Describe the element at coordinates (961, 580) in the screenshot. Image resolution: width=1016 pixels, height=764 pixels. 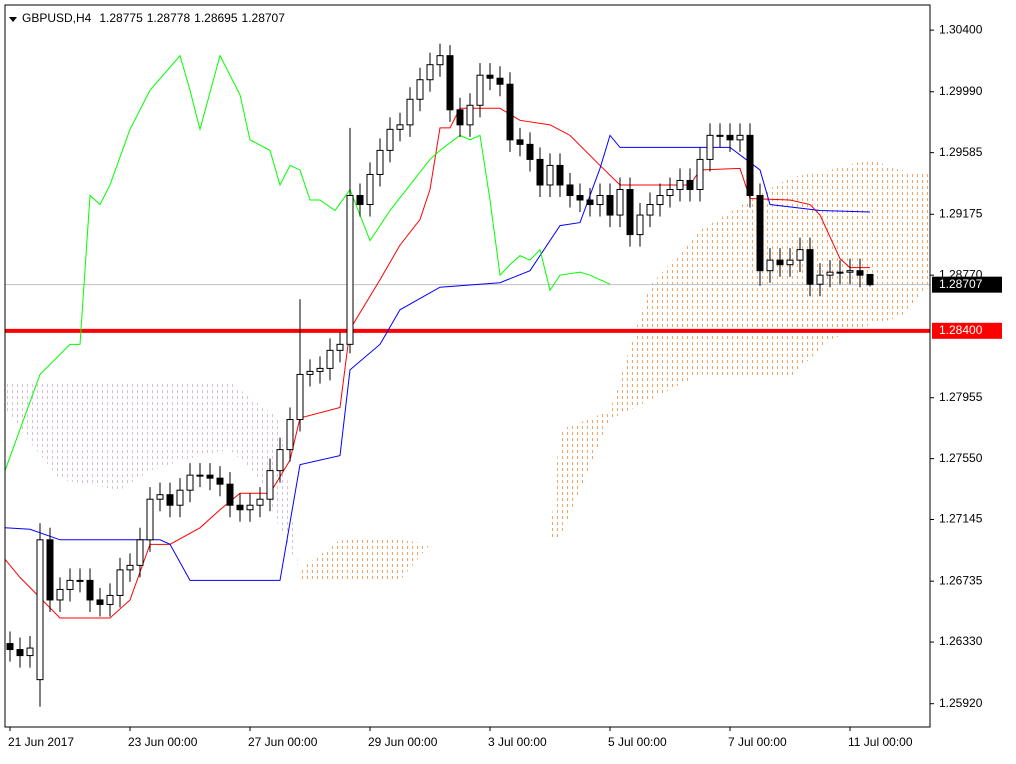
I see `y-tick-label: 1.26735` at that location.